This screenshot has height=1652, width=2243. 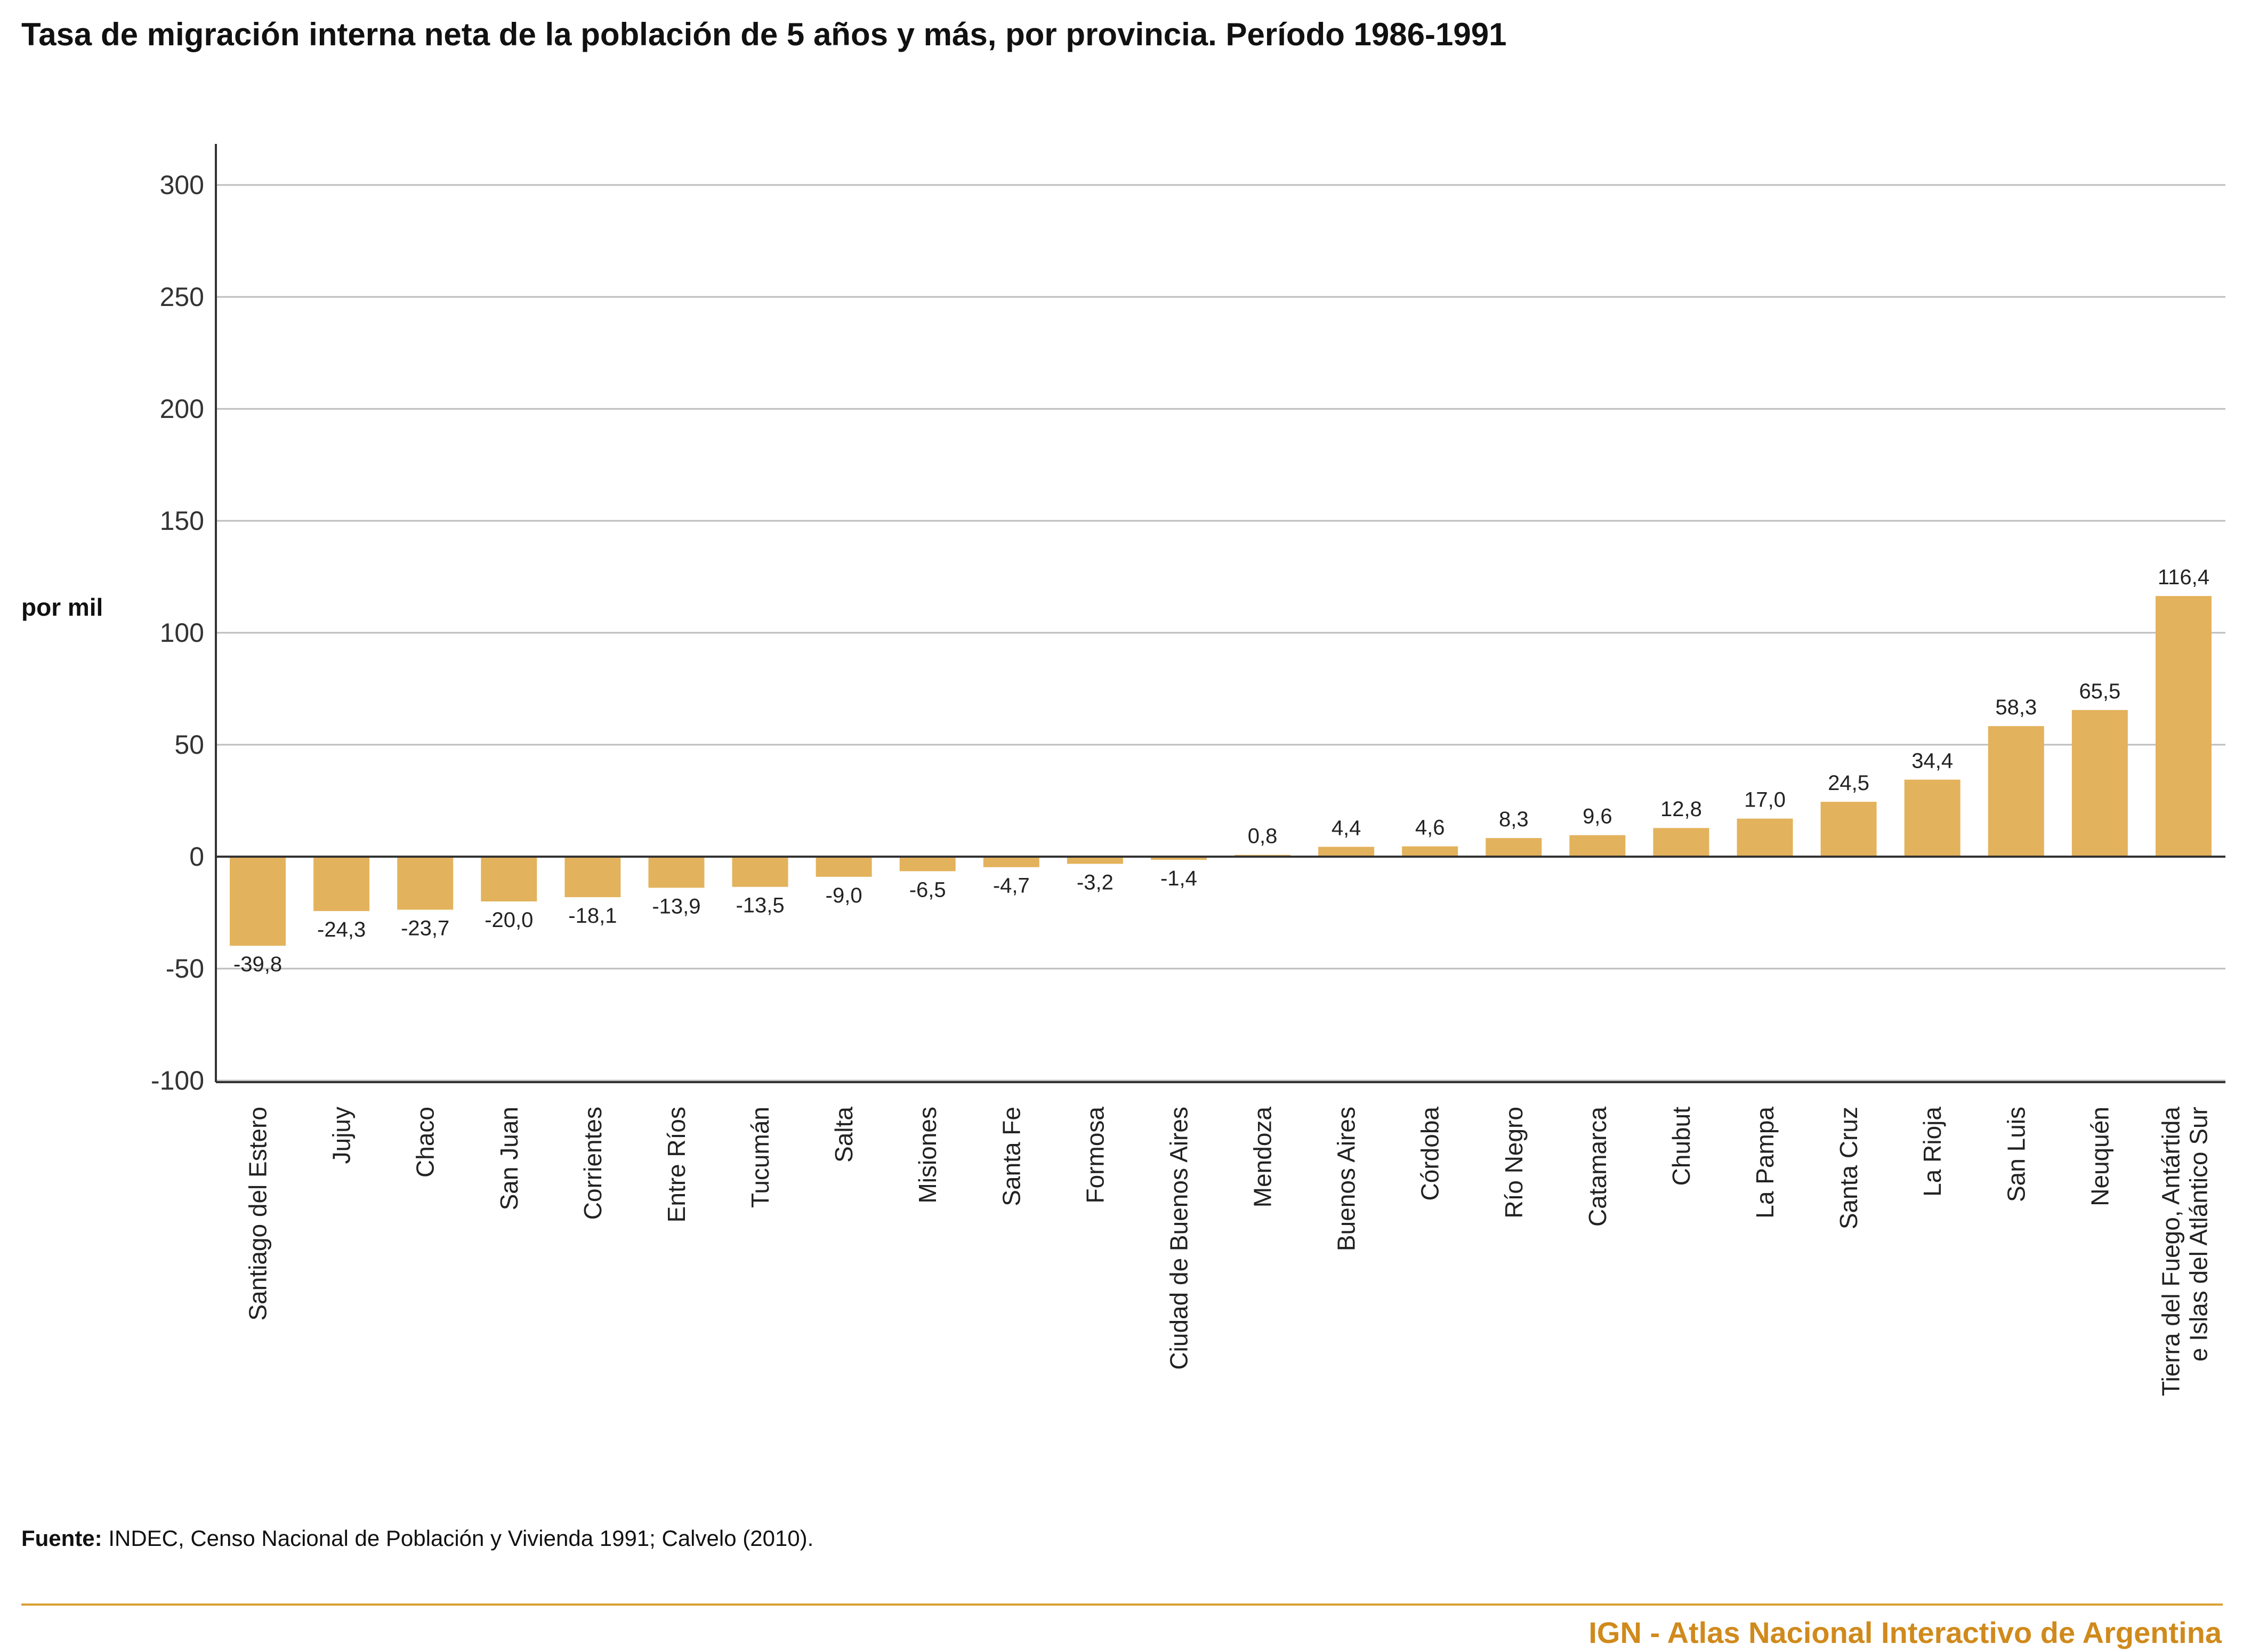 I want to click on y-tick-label: 300, so click(x=182, y=185).